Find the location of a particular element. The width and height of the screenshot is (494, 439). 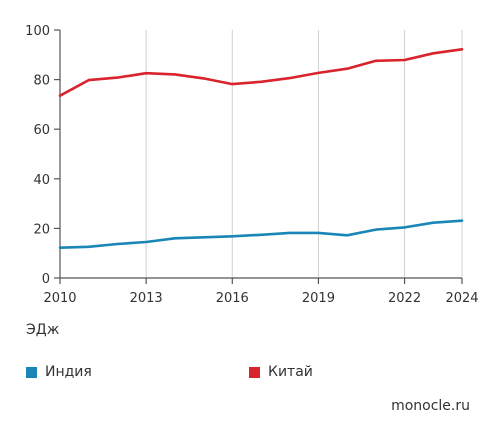

source-label: monocle.ru is located at coordinates (430, 406).